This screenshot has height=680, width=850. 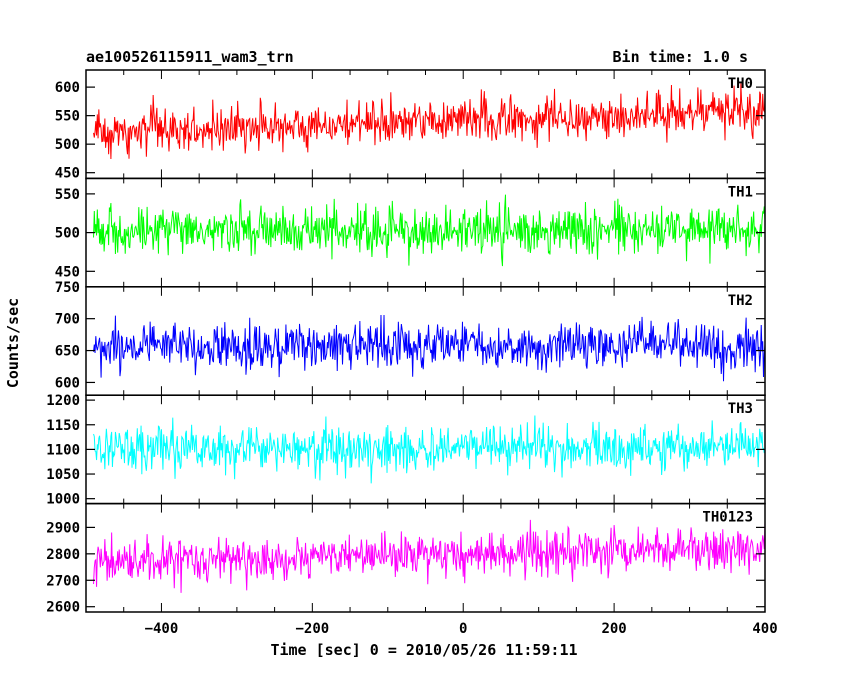 I want to click on panel-th2: 600 650 700 750 TH2, so click(x=410, y=338).